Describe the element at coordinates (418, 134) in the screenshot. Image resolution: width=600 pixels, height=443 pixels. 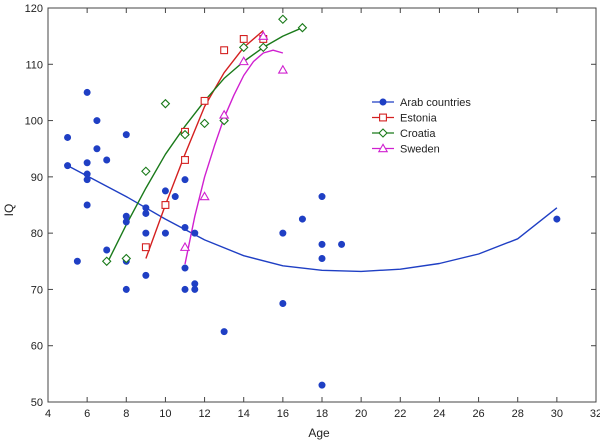
I see `legend-croatia-label: Croatia` at that location.